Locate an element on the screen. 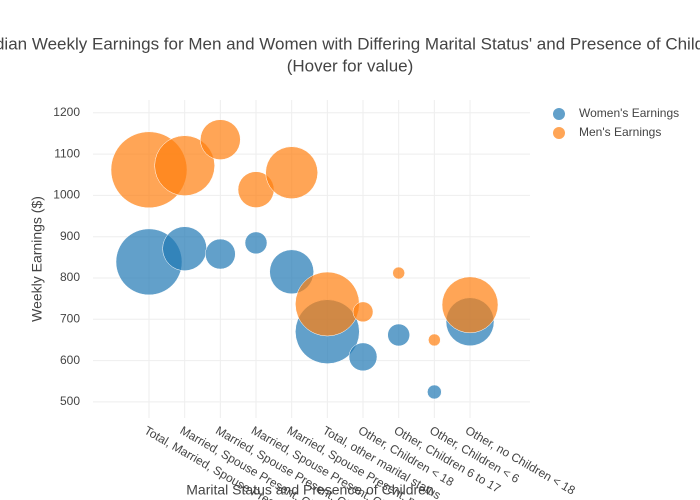 The width and height of the screenshot is (700, 500). y-tick-label: 1100 is located at coordinates (67, 153).